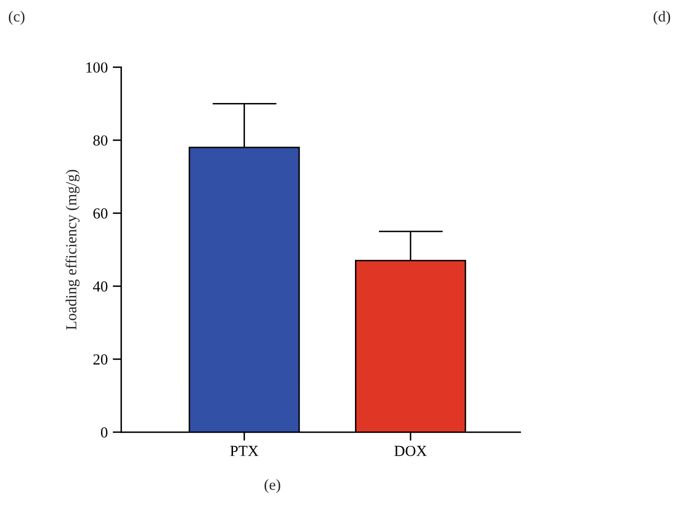 The width and height of the screenshot is (681, 509). I want to click on text: (c), so click(16, 17).